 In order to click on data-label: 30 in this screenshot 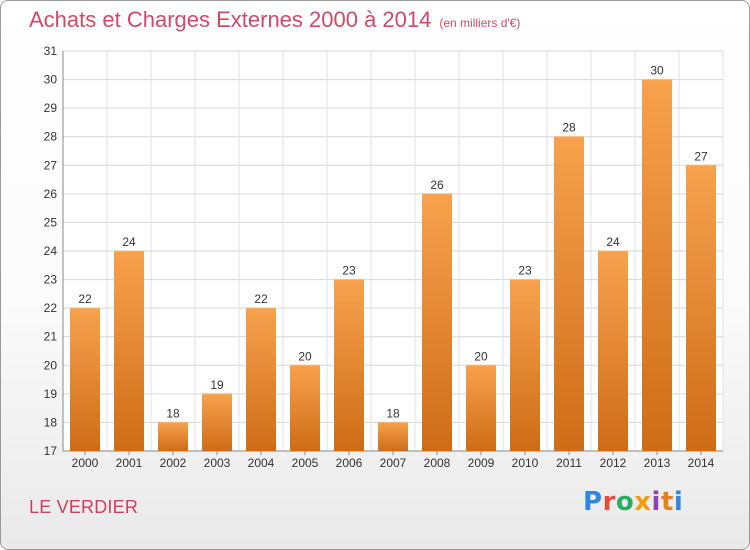, I will do `click(657, 71)`.